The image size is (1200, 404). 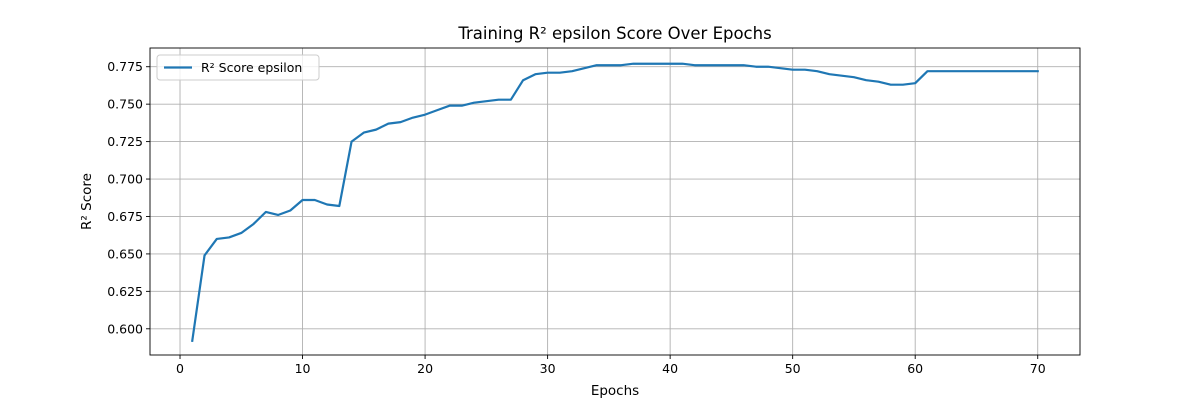 I want to click on chart-legend: R² Score epsilon, so click(x=238, y=67).